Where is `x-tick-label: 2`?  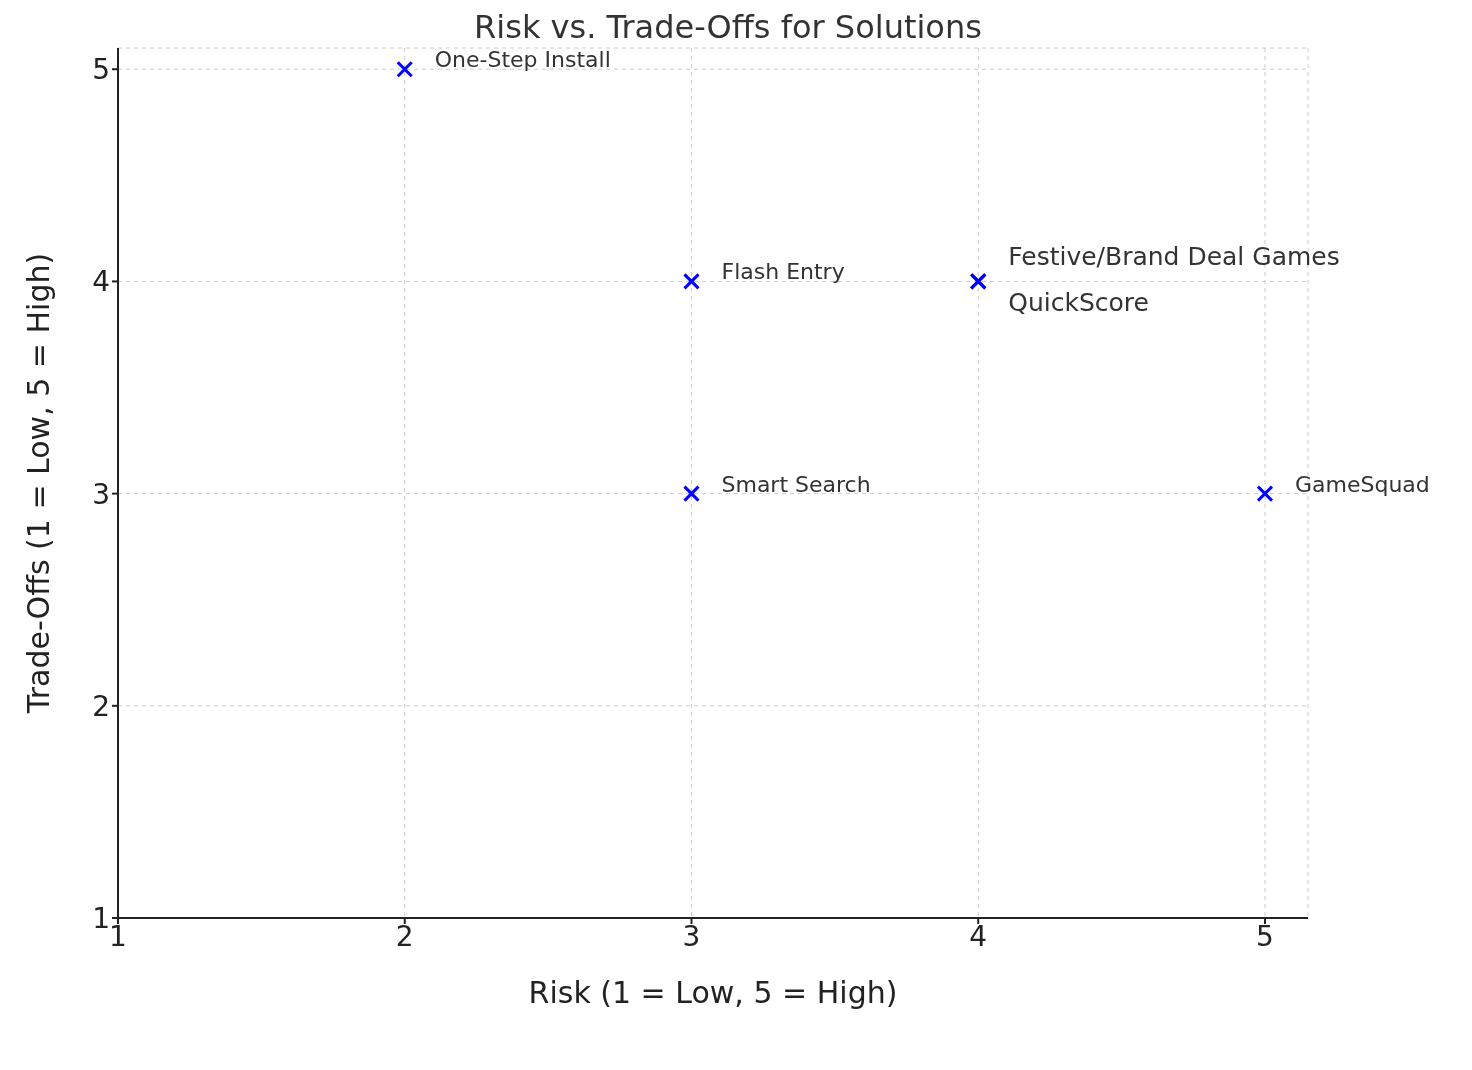
x-tick-label: 2 is located at coordinates (404, 936).